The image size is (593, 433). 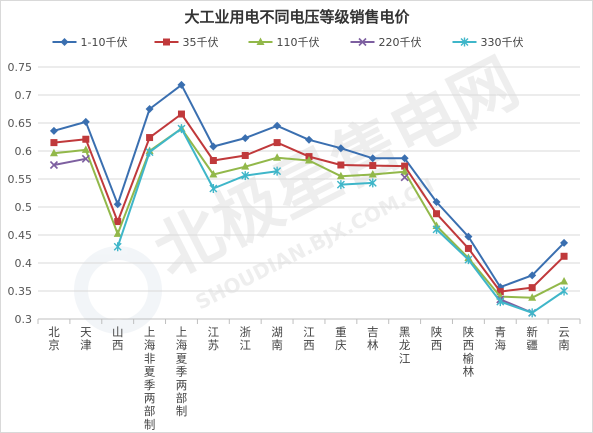 I want to click on y-tick-label: 0.5, so click(x=24, y=207).